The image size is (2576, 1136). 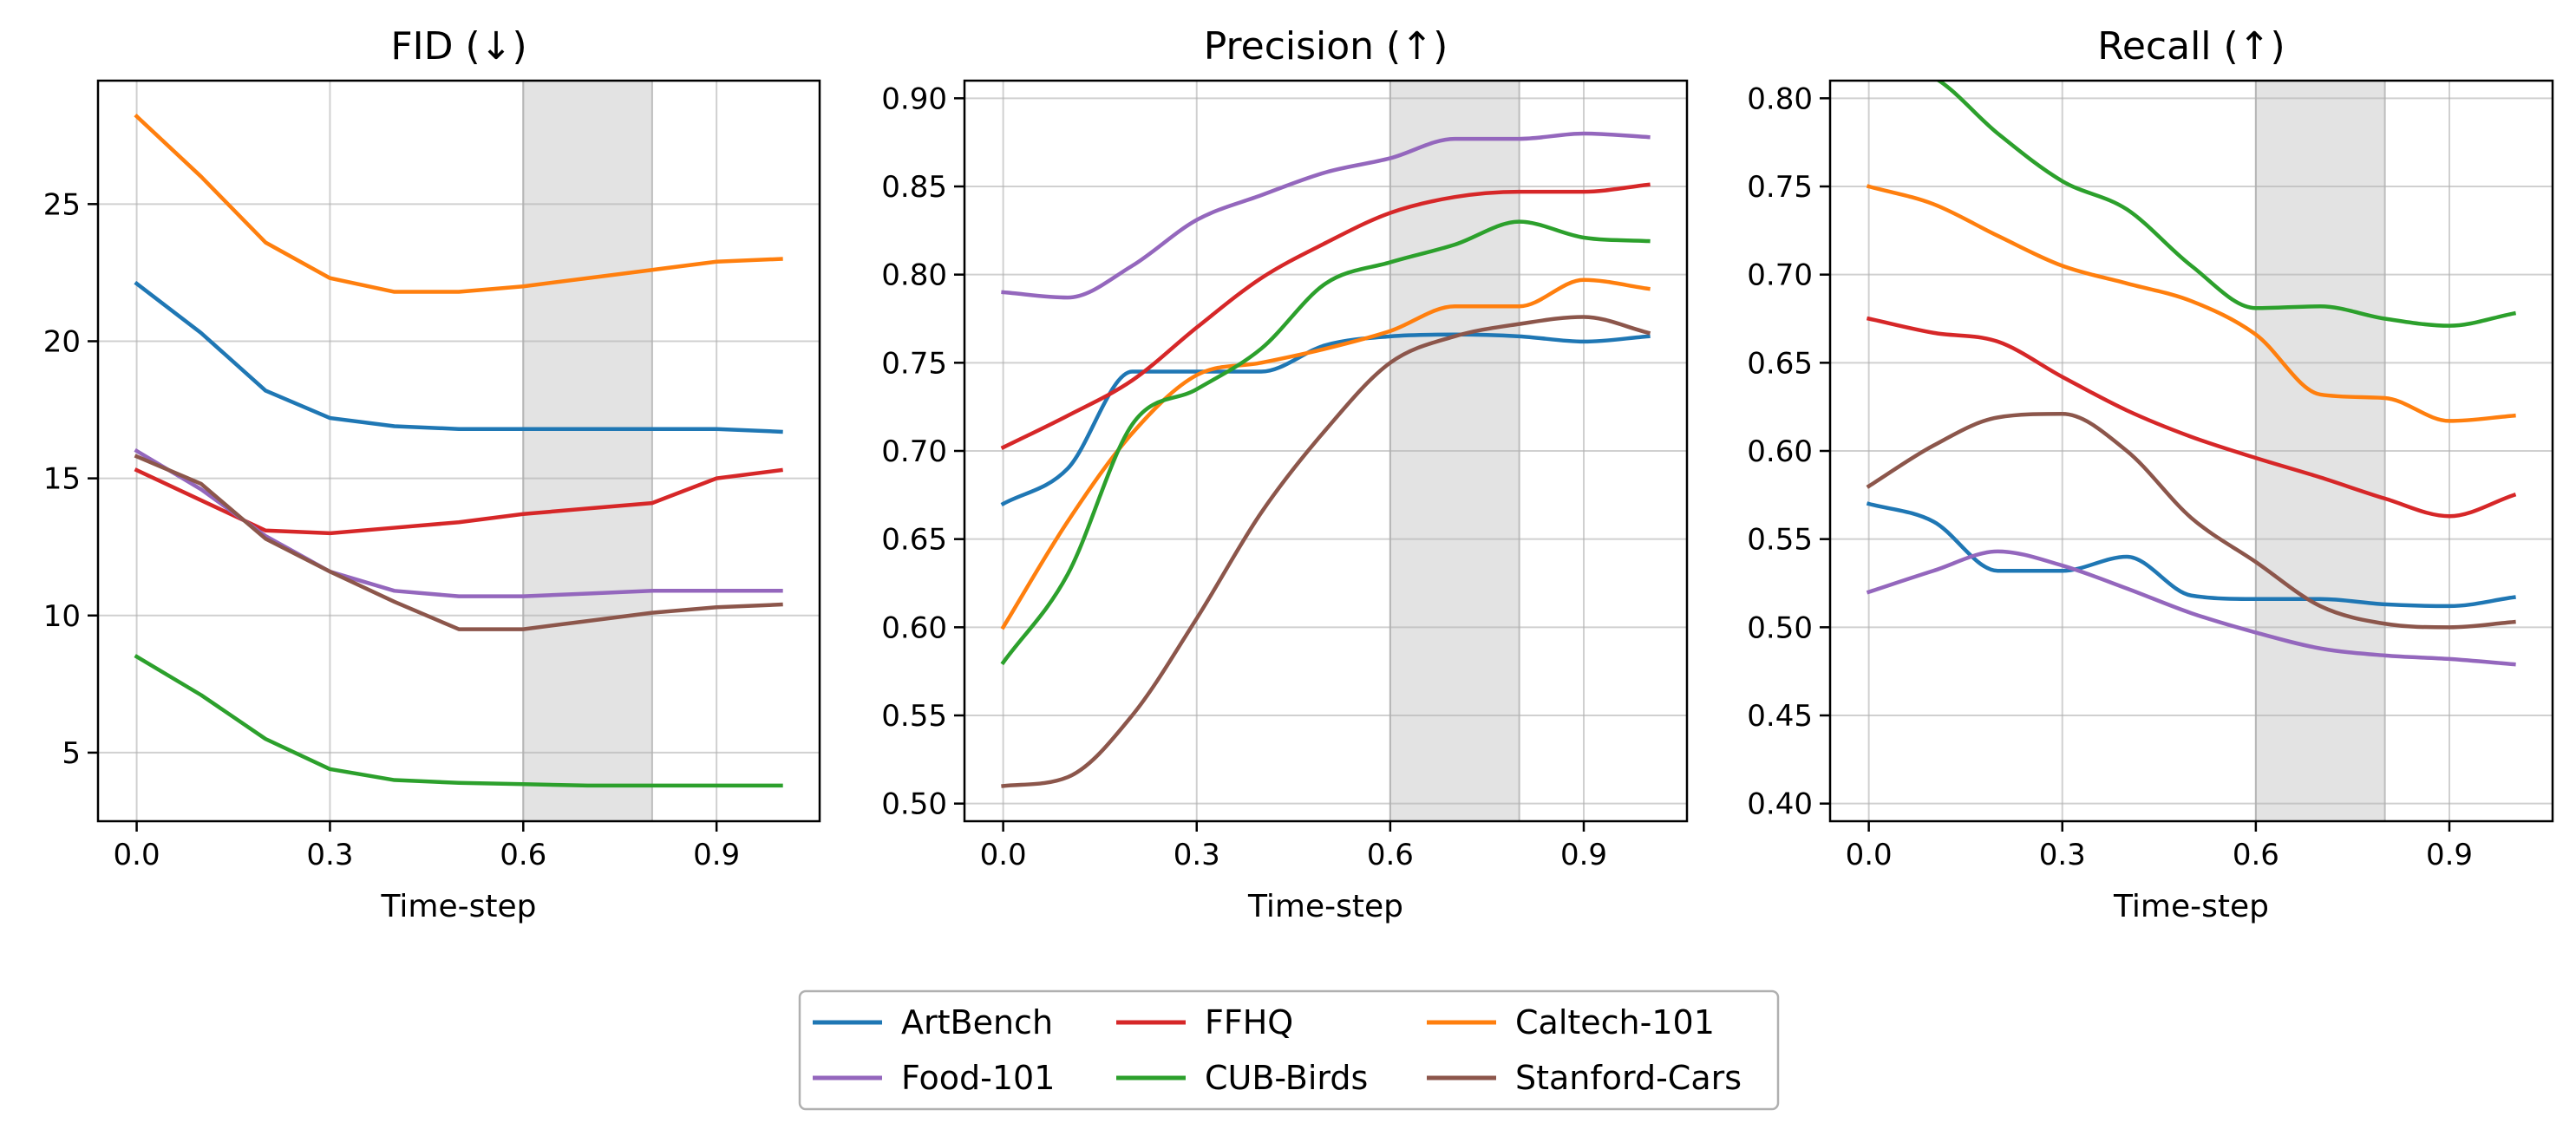 What do you see at coordinates (1204, 1022) in the screenshot?
I see `legend-item-ffhq: FFHQ` at bounding box center [1204, 1022].